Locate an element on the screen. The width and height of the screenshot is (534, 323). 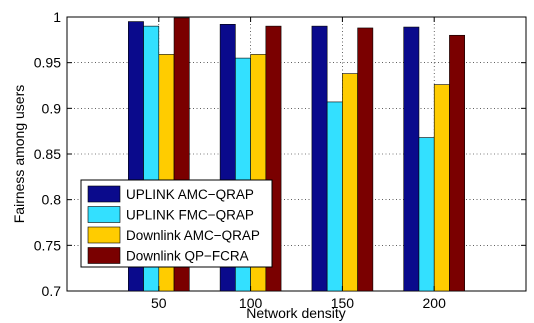
legend-label: Downlink AMC−QRAP is located at coordinates (193, 235).